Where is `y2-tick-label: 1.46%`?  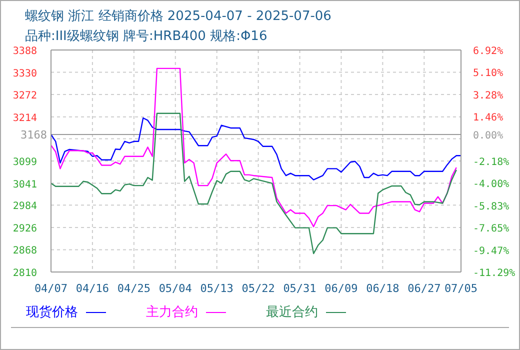 y2-tick-label: 1.46% is located at coordinates (488, 118).